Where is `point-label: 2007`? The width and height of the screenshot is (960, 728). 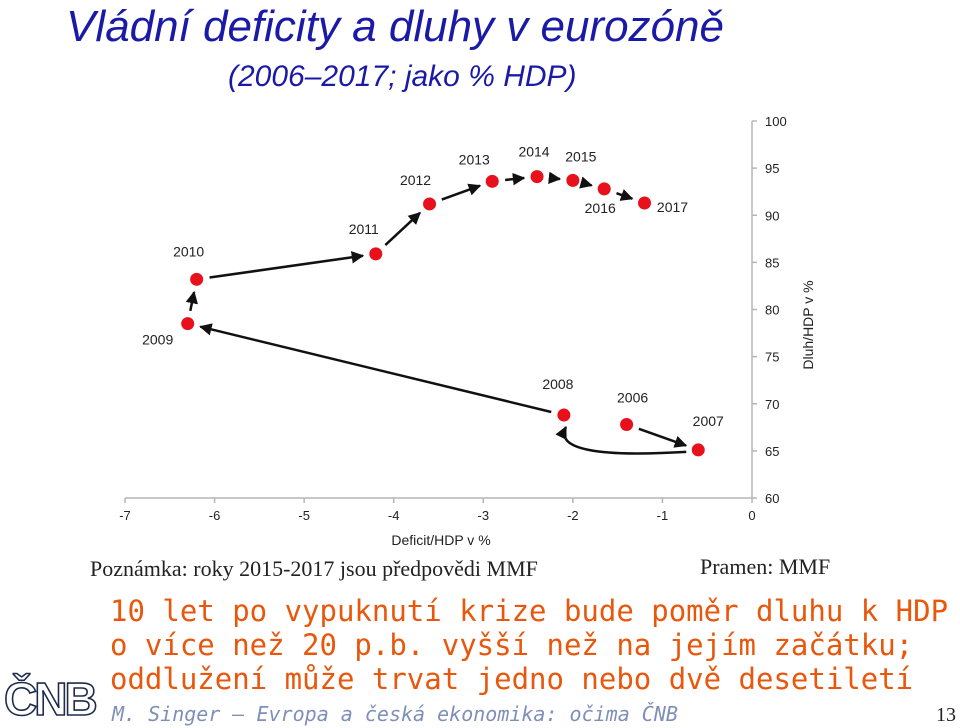
point-label: 2007 is located at coordinates (708, 421).